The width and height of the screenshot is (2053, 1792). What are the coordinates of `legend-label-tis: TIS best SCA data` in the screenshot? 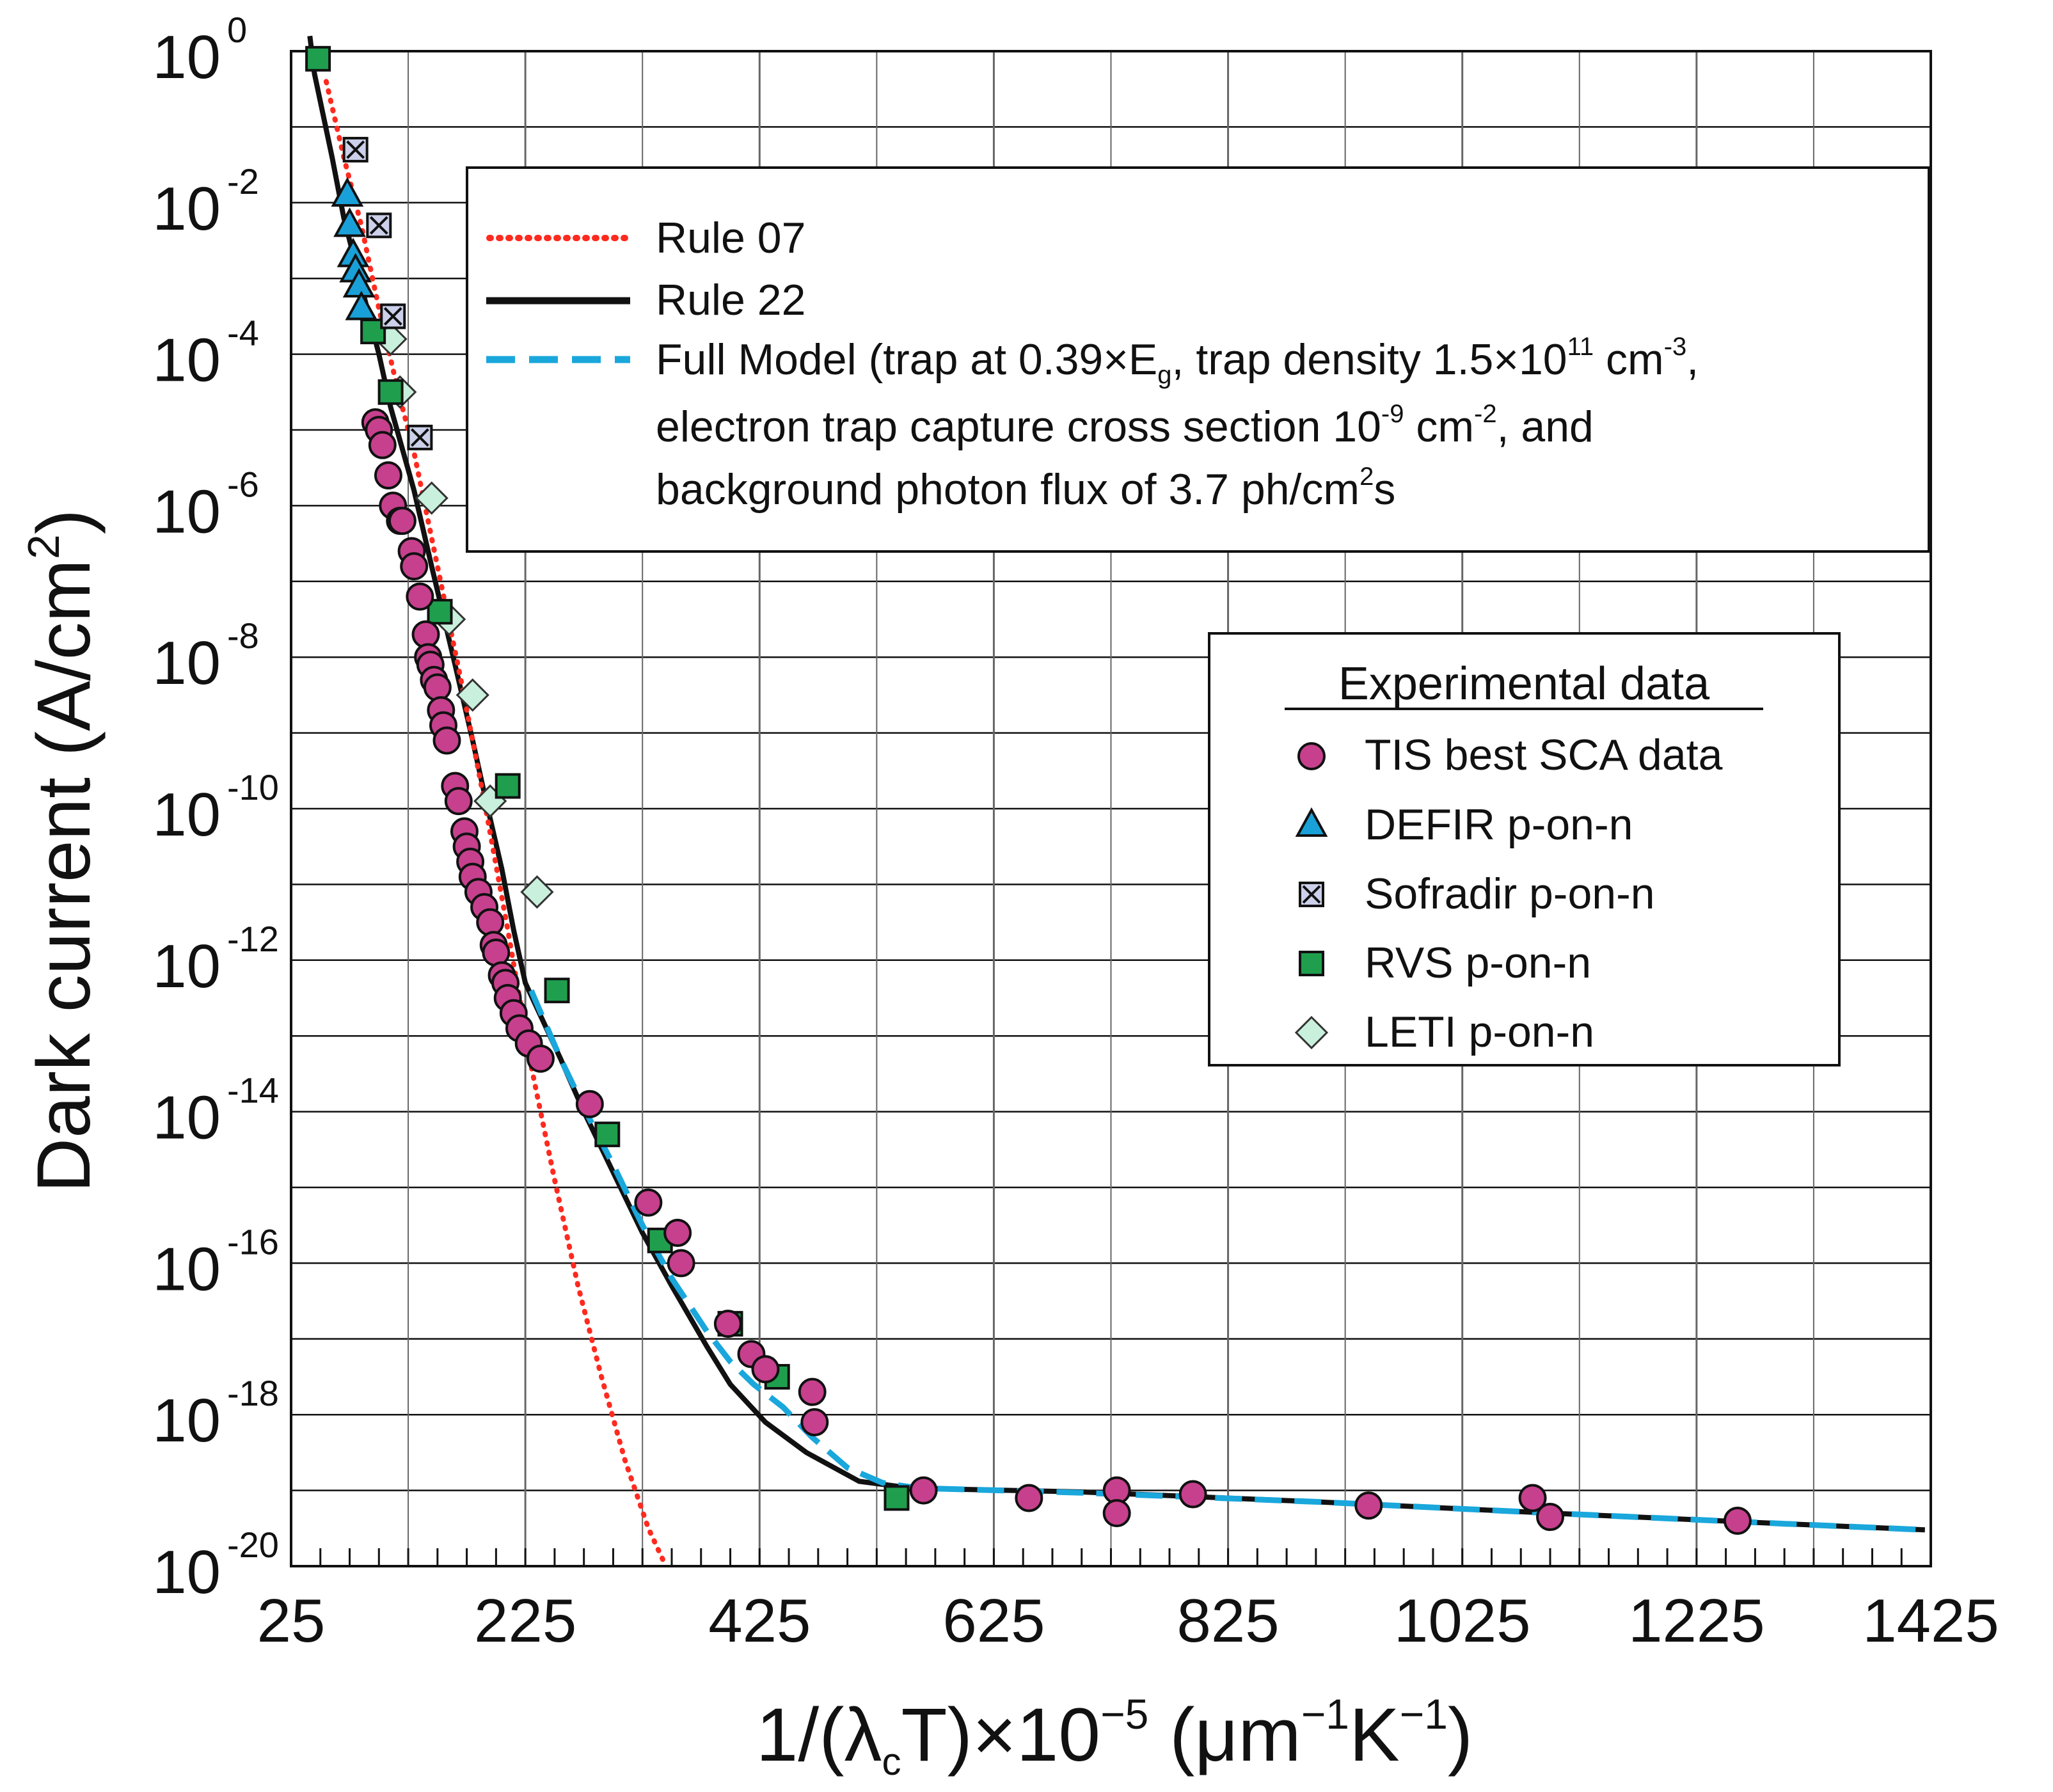 It's located at (1544, 755).